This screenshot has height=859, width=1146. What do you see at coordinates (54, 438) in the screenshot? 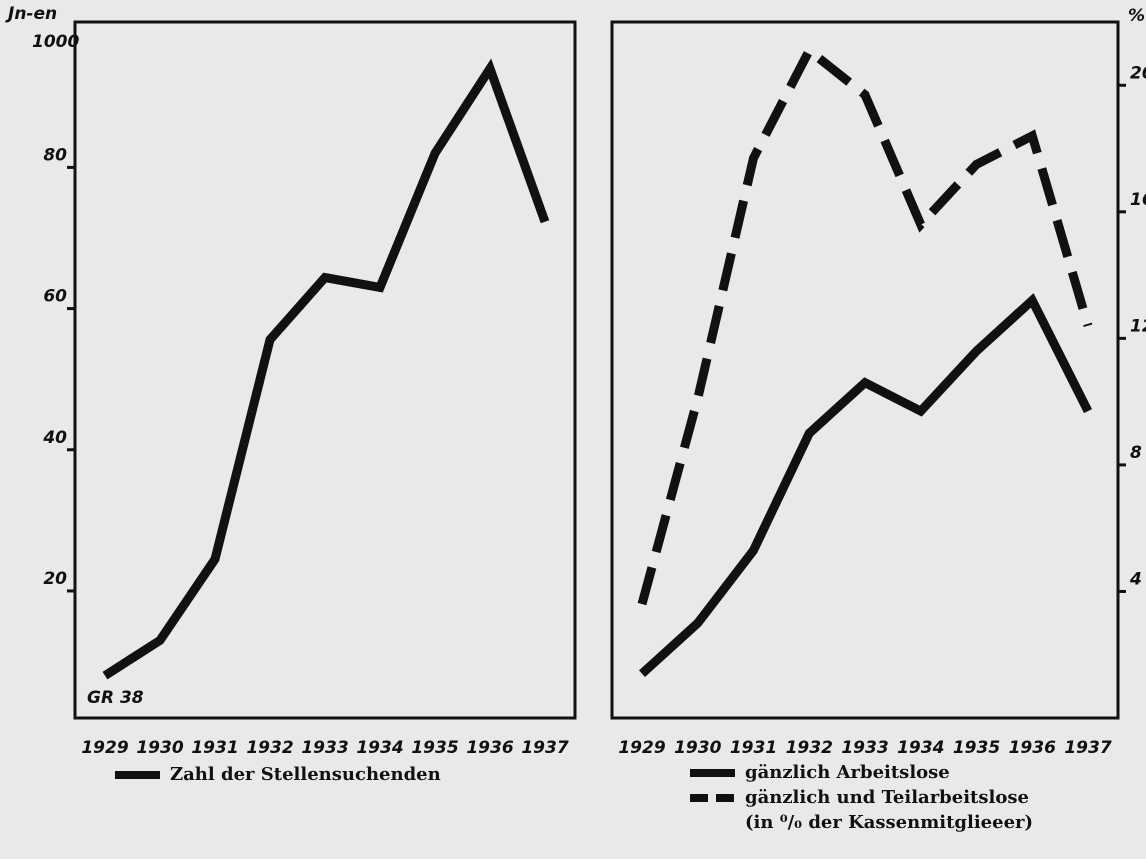
I see `y-tick-label: 40` at bounding box center [54, 438].